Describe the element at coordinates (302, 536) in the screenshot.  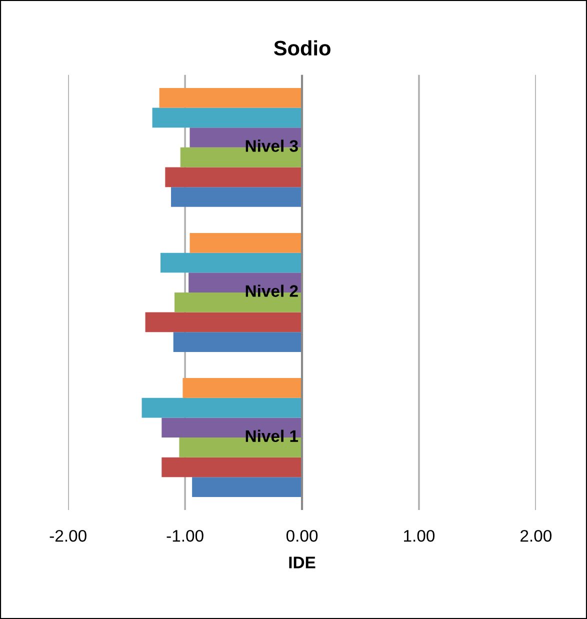
I see `x-tick-label: 0.00` at that location.